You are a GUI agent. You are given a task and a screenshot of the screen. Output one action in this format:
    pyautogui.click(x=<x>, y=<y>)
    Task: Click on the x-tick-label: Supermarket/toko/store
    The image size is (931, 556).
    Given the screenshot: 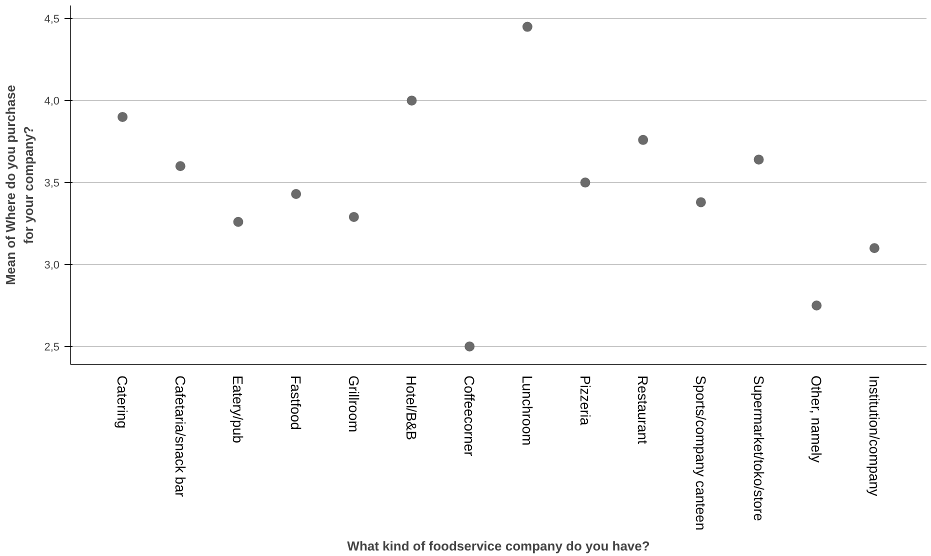 What is the action you would take?
    pyautogui.click(x=758, y=449)
    